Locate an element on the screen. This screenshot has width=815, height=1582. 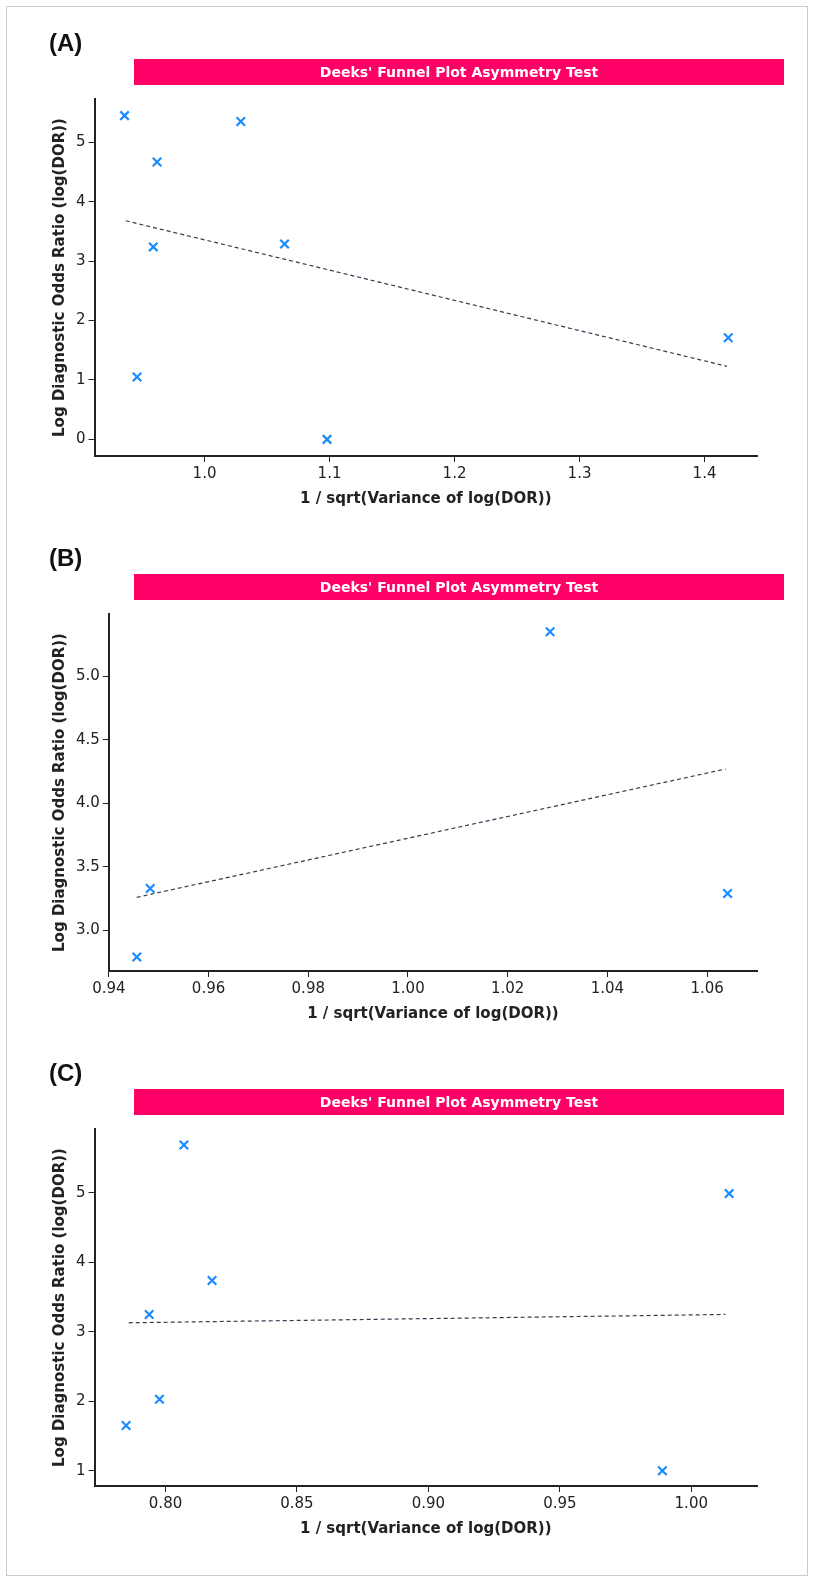
x-tick-label: 0.95 is located at coordinates (560, 1502).